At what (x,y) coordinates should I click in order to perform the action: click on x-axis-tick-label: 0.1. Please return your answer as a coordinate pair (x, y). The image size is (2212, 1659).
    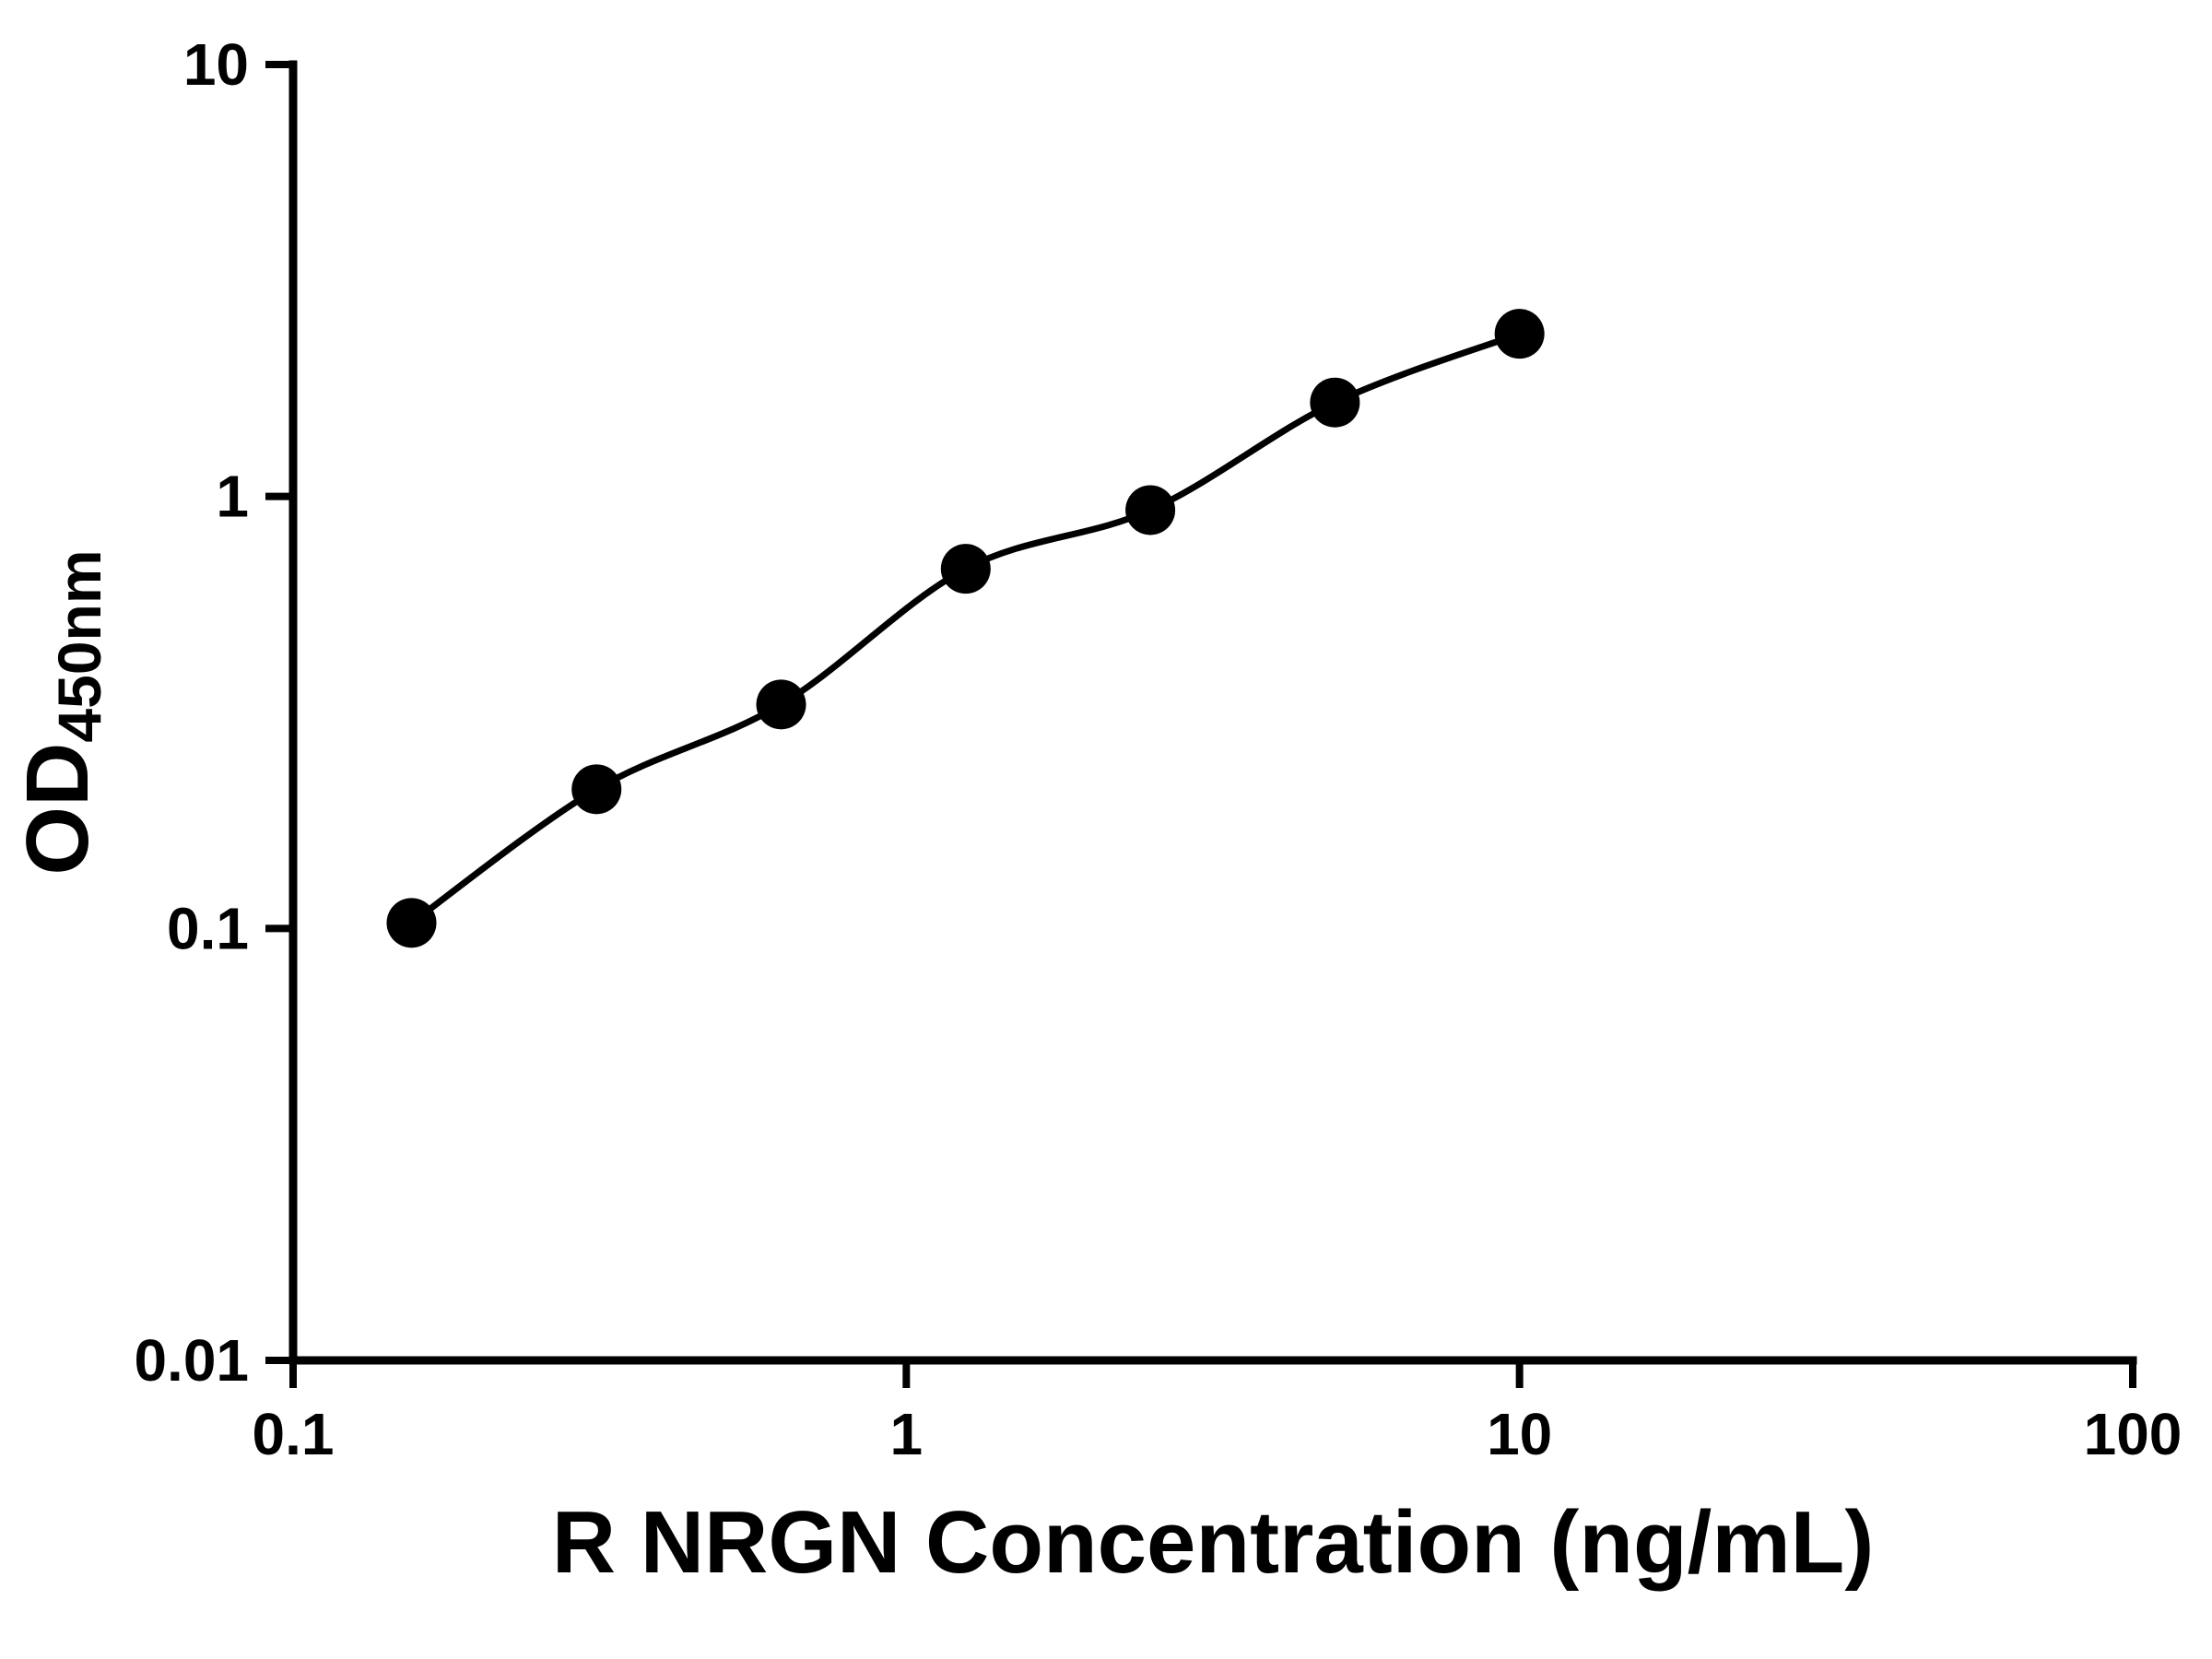
    Looking at the image, I should click on (294, 1434).